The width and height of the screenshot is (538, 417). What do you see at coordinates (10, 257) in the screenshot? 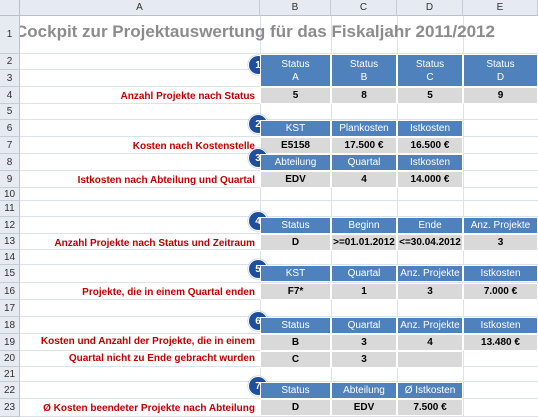
I see `row-header: 14` at bounding box center [10, 257].